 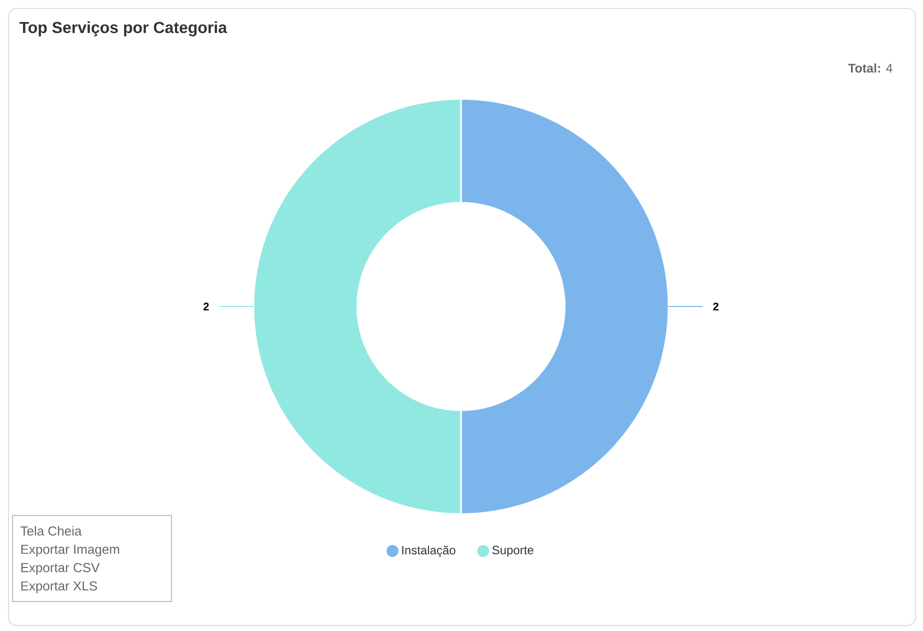 What do you see at coordinates (59, 587) in the screenshot?
I see `text: Exportar XLS` at bounding box center [59, 587].